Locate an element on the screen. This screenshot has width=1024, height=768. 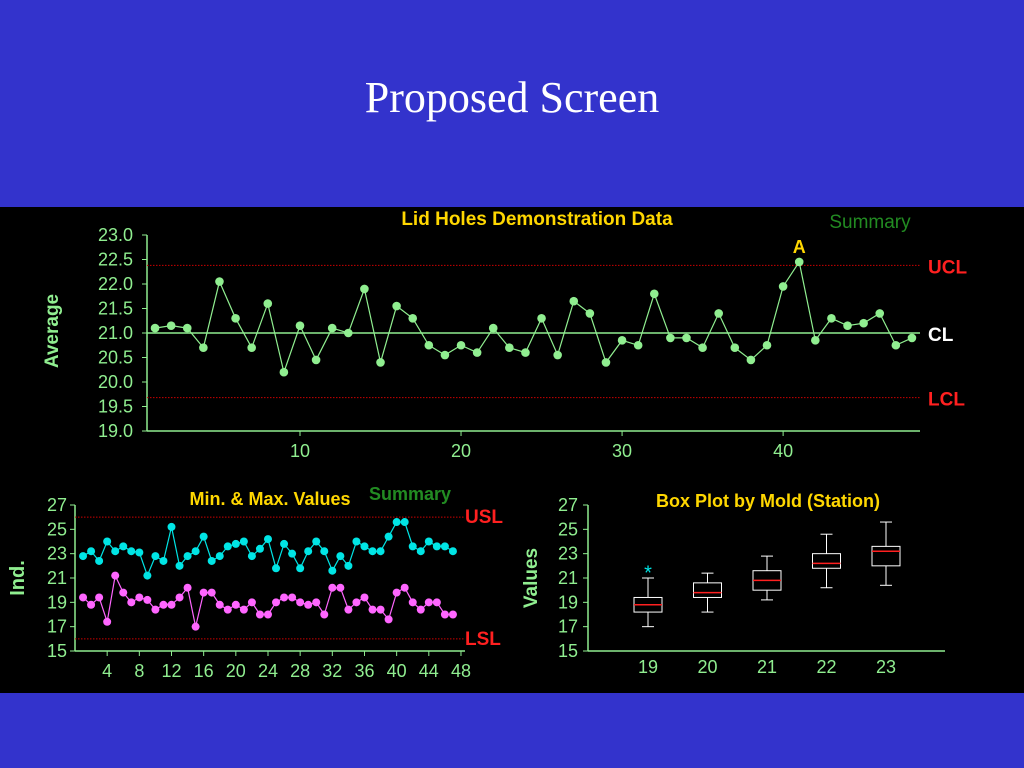
box-plot-x-tick-label: 22 is located at coordinates (826, 667).